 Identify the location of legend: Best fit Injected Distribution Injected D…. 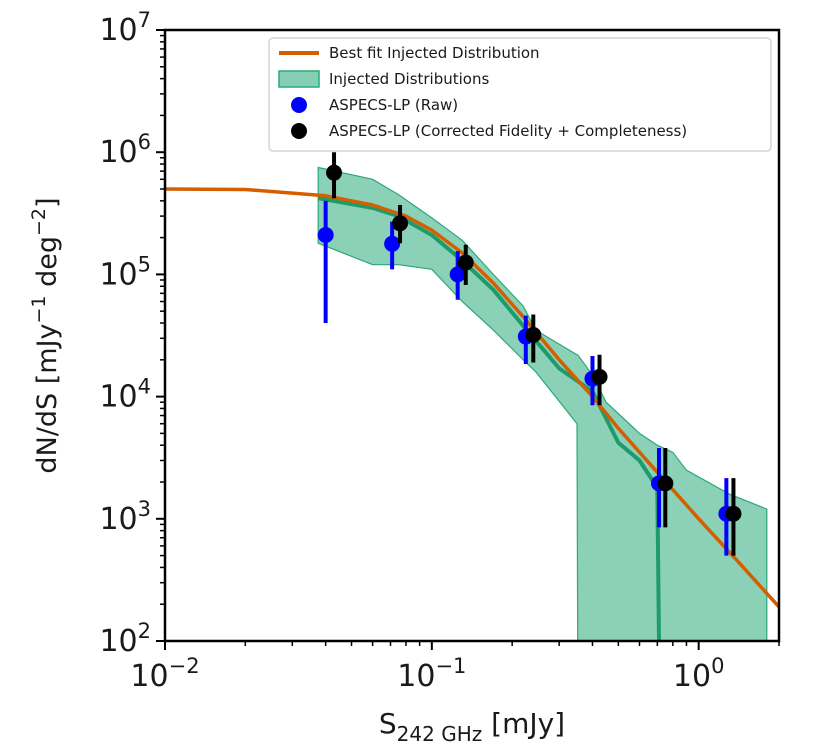
(520, 94).